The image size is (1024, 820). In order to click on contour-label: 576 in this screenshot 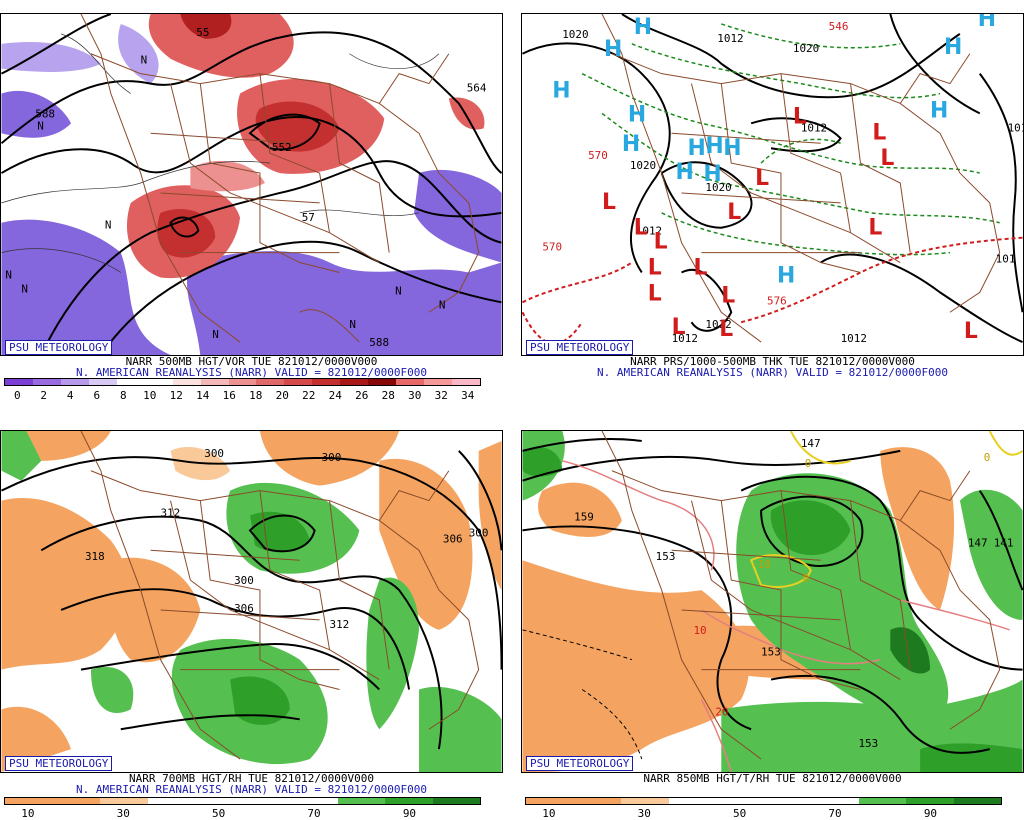, I will do `click(777, 300)`.